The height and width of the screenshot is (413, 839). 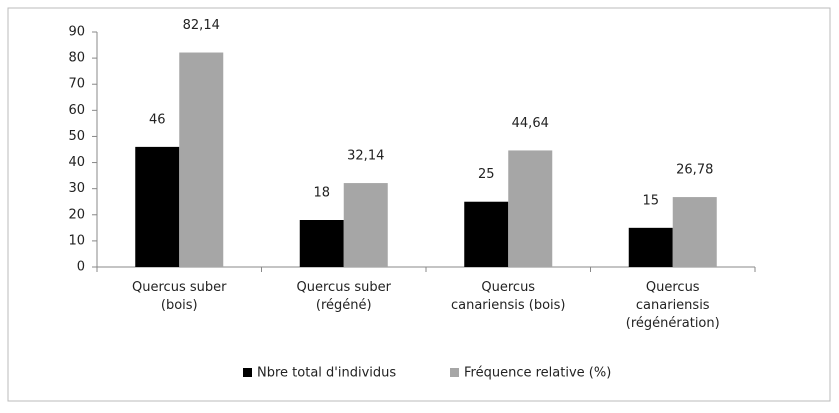 What do you see at coordinates (508, 296) in the screenshot?
I see `x-tick-label: Quercus canariensis (bois)` at bounding box center [508, 296].